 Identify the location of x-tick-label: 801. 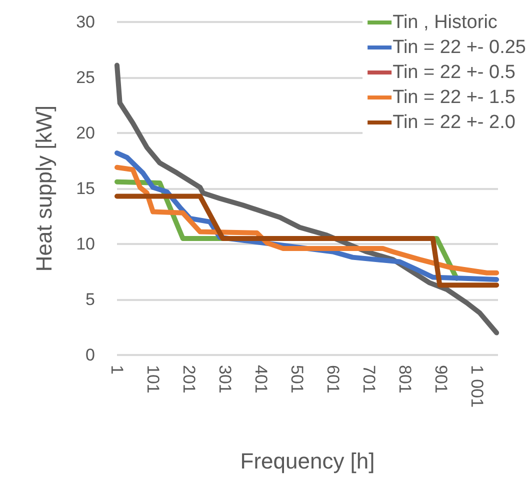
(404, 379).